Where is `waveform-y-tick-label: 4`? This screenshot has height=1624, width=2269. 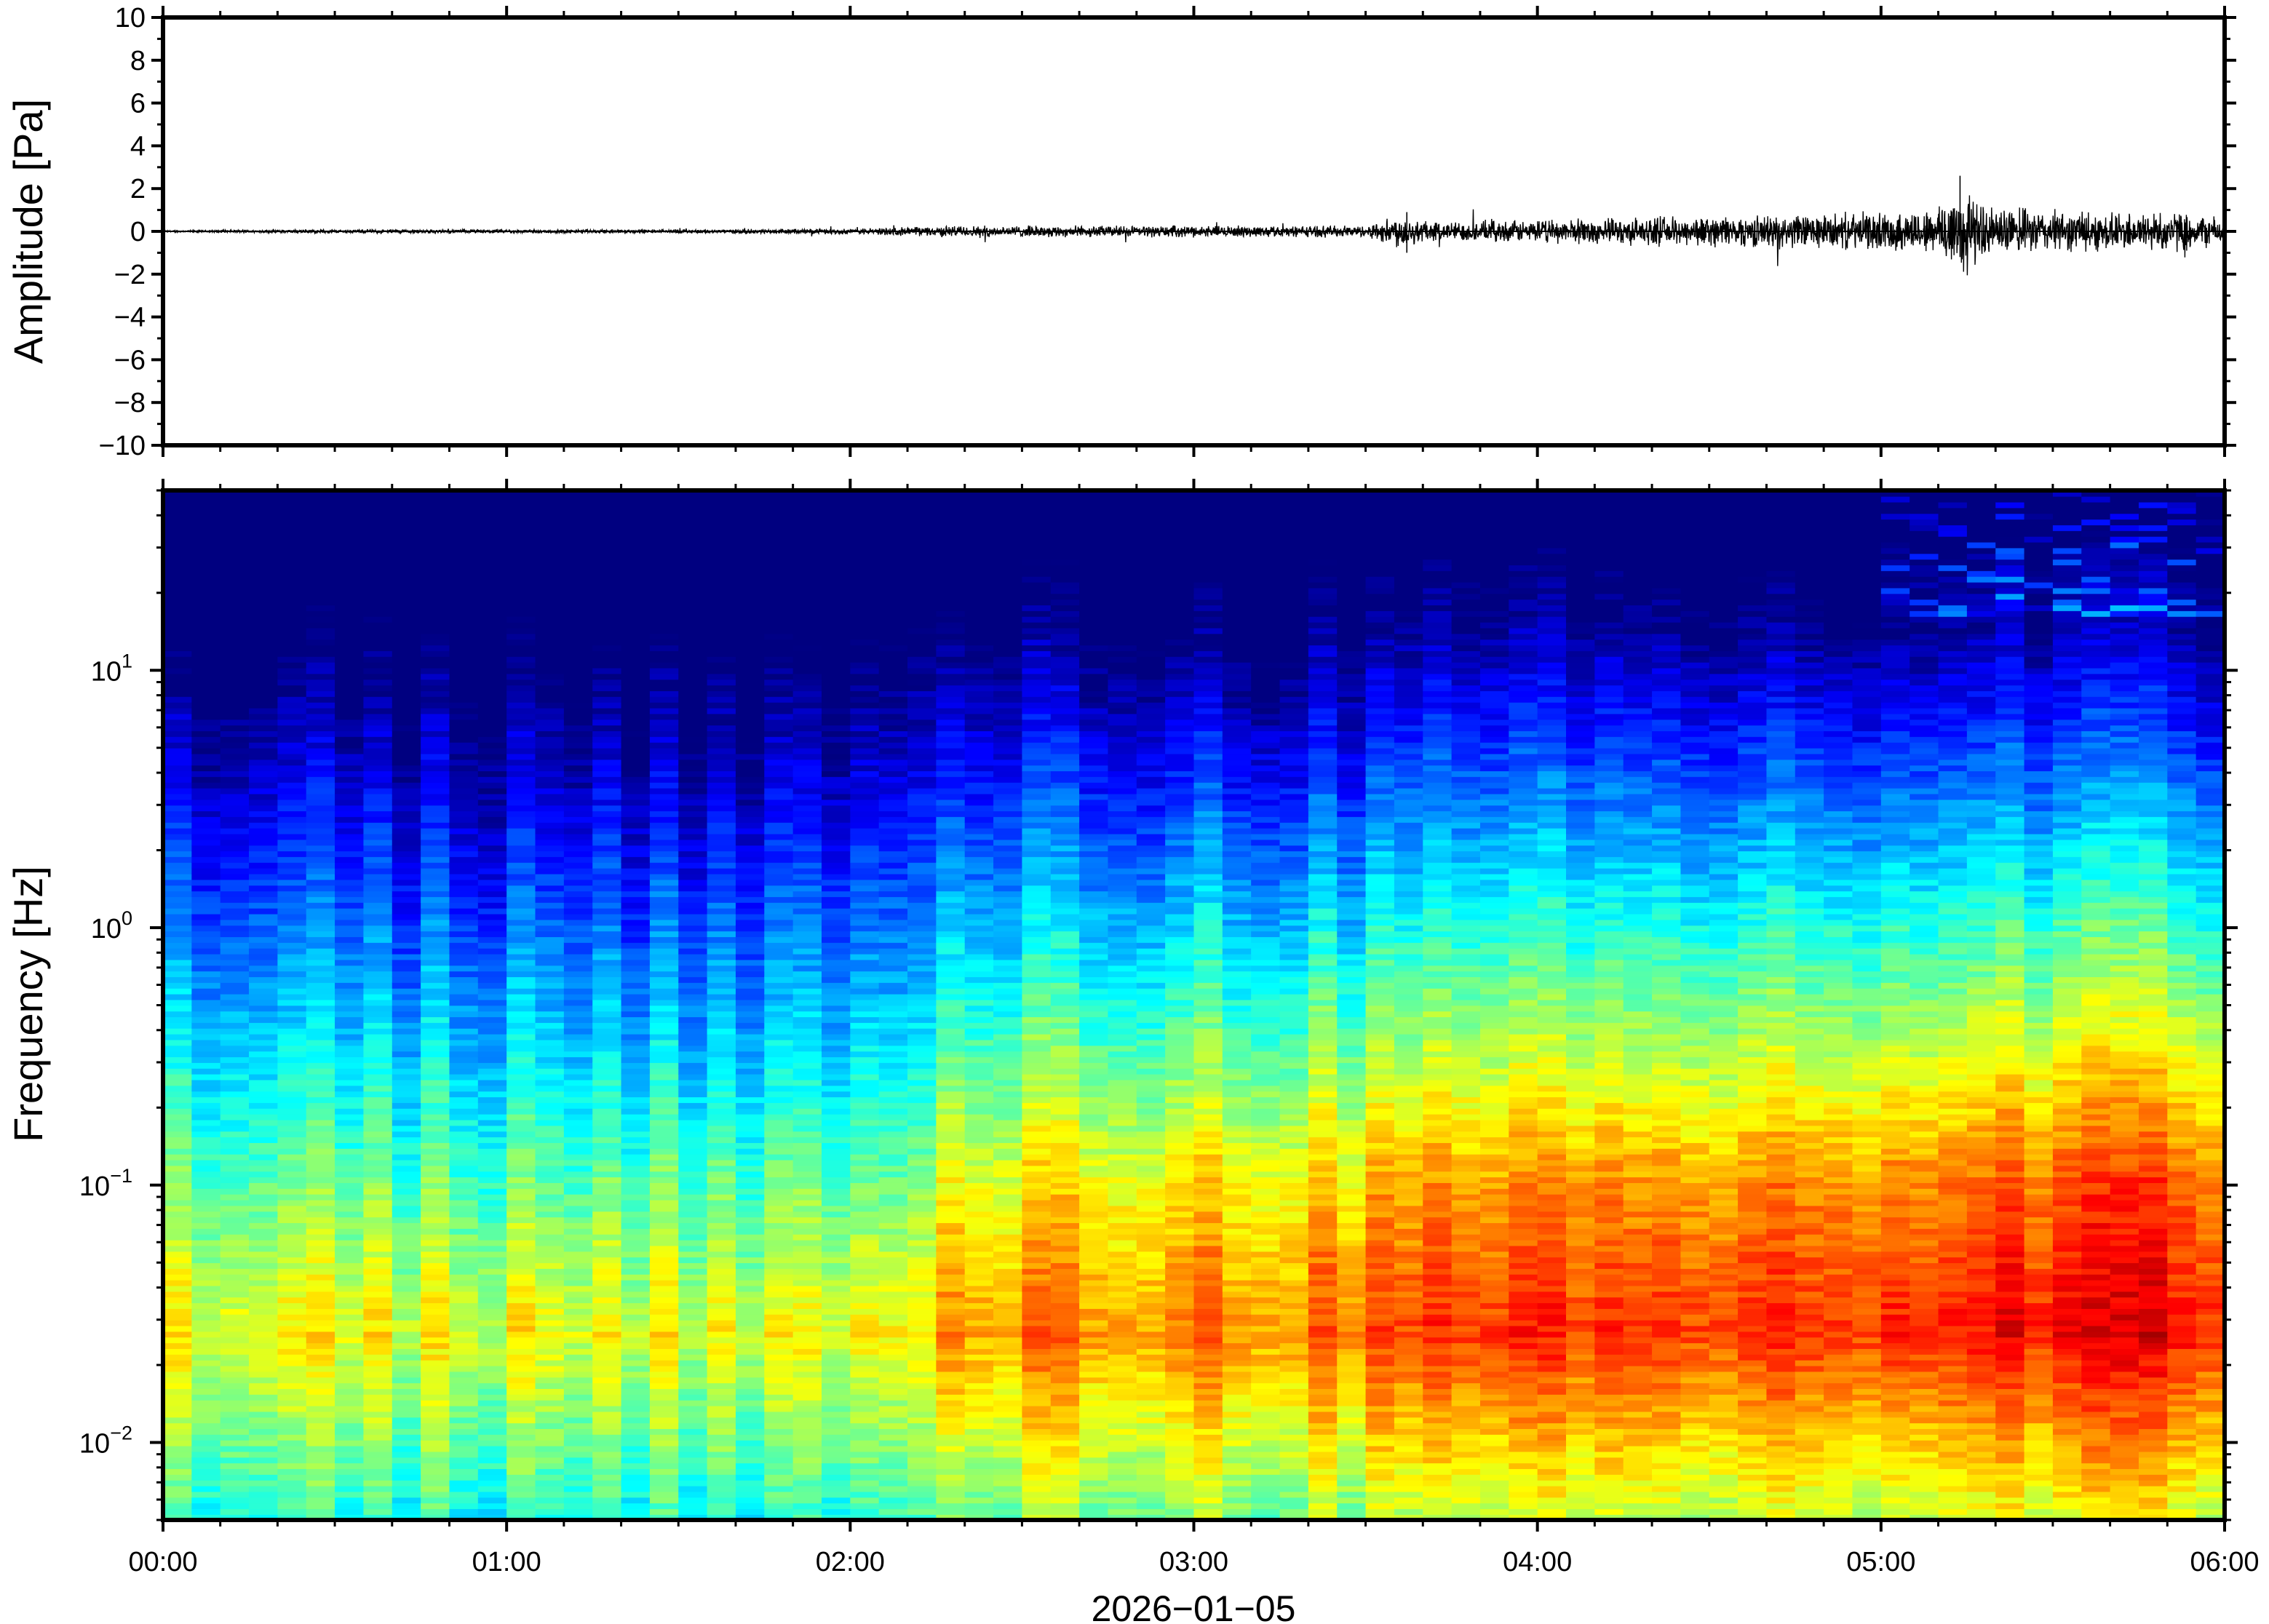
waveform-y-tick-label: 4 is located at coordinates (138, 146).